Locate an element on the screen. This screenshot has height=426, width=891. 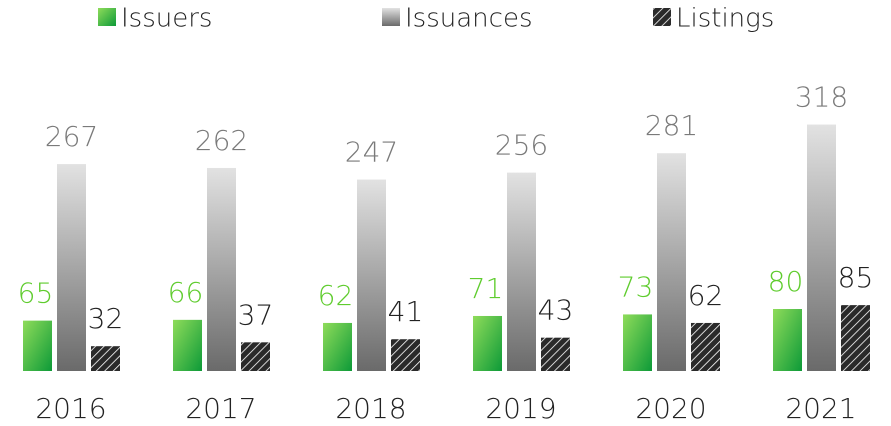
x-tick-label: 2019 is located at coordinates (520, 408).